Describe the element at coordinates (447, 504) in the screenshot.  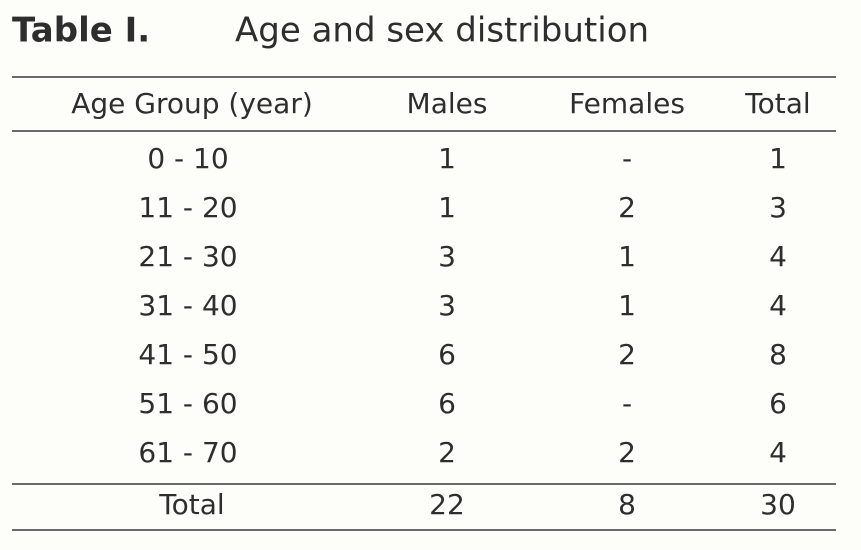
I see `total-cell: 22` at that location.